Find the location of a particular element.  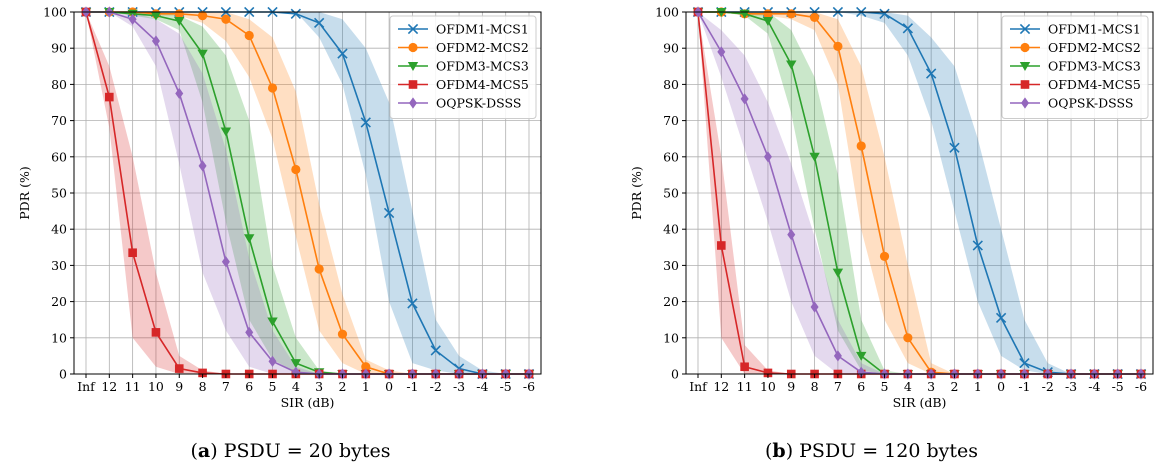

caption-a-text: PSDU = 20 bytes is located at coordinates (307, 451).